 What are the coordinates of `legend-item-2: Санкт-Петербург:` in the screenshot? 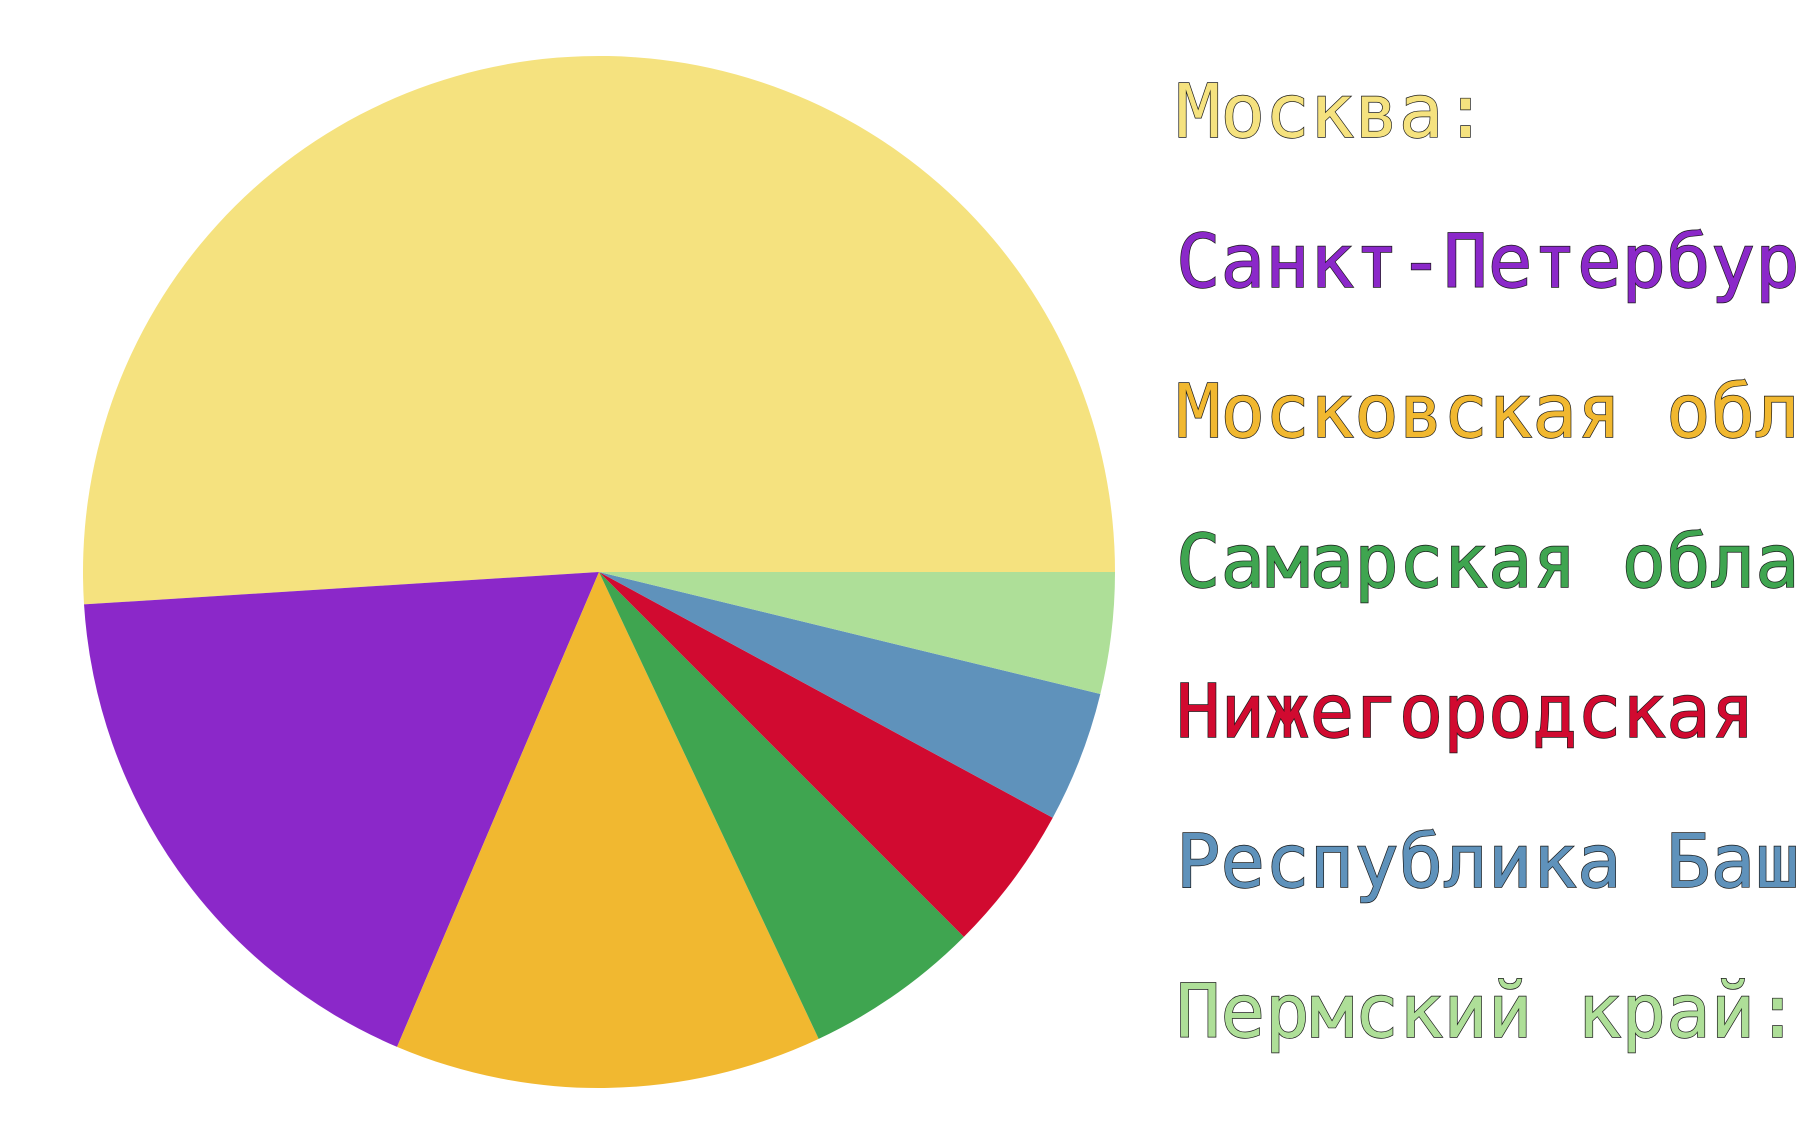 It's located at (1488, 262).